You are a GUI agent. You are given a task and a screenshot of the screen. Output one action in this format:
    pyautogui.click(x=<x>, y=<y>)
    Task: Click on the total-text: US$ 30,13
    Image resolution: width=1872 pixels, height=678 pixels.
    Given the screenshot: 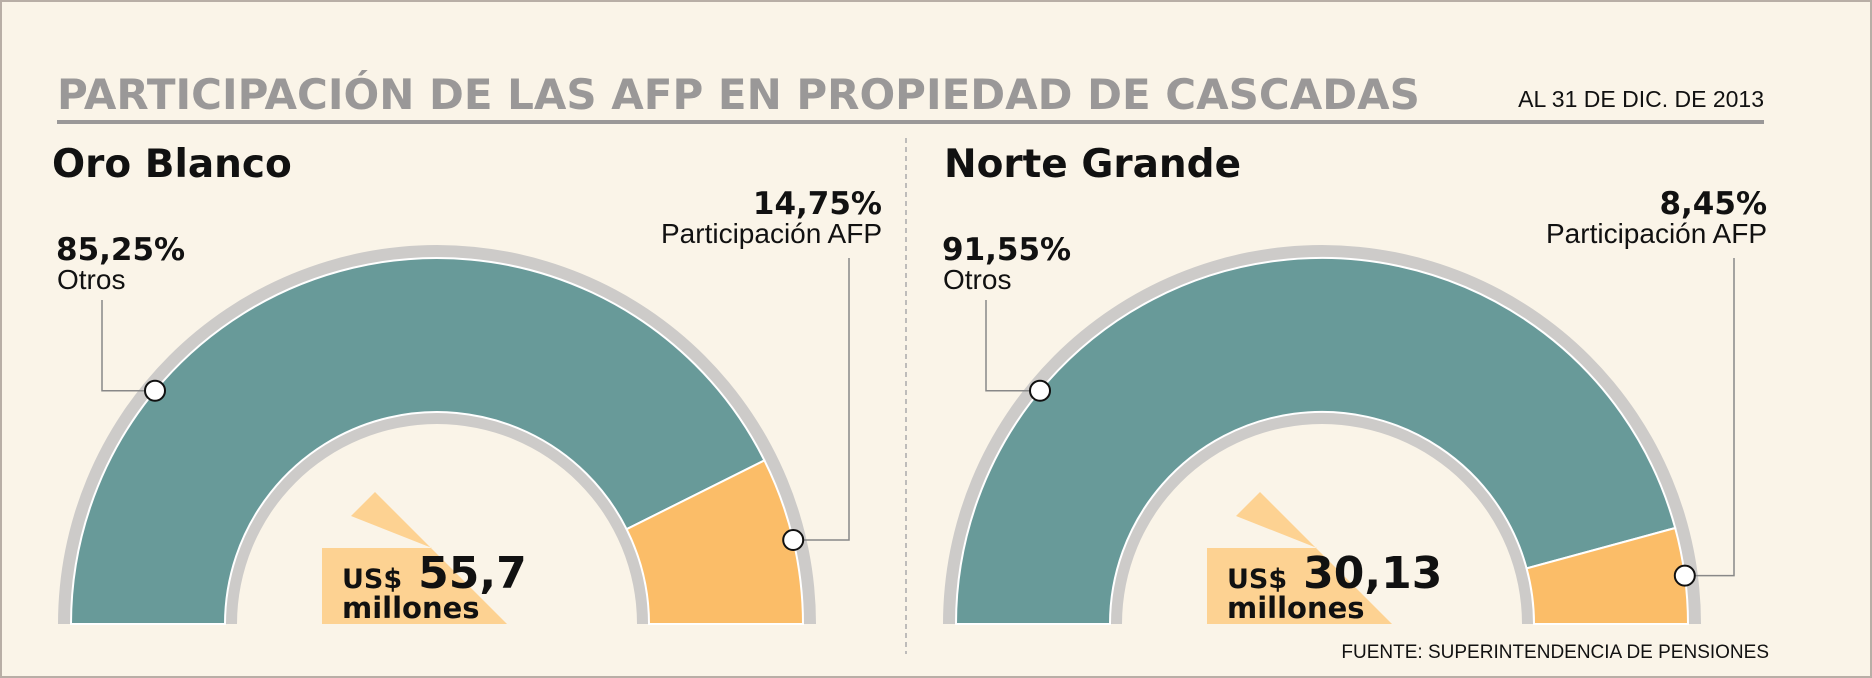 What is the action you would take?
    pyautogui.click(x=1334, y=573)
    